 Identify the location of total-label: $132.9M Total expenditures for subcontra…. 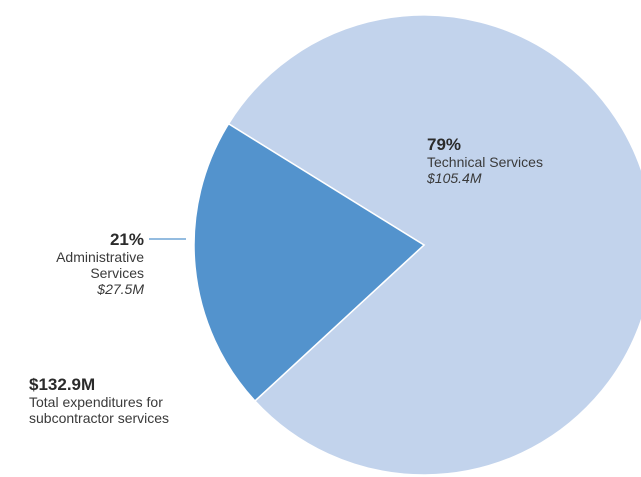
(99, 401).